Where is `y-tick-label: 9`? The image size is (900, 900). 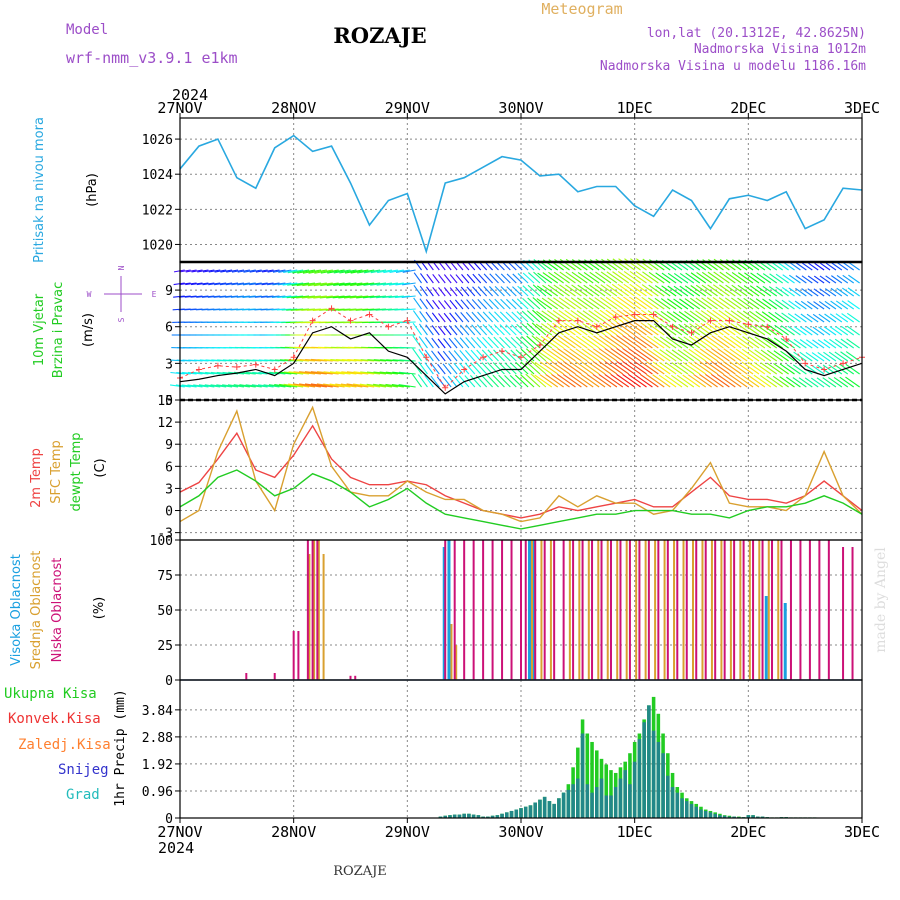 y-tick-label: 9 is located at coordinates (169, 445).